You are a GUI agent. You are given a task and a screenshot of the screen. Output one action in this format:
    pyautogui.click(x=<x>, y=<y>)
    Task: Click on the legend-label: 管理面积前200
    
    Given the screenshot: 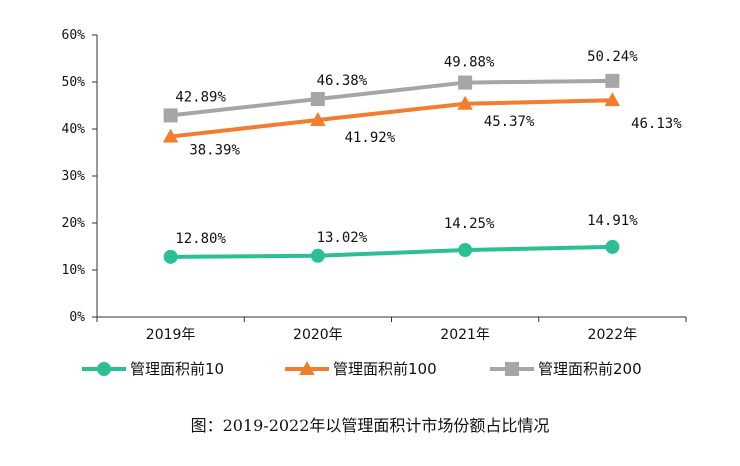 What is the action you would take?
    pyautogui.click(x=590, y=369)
    